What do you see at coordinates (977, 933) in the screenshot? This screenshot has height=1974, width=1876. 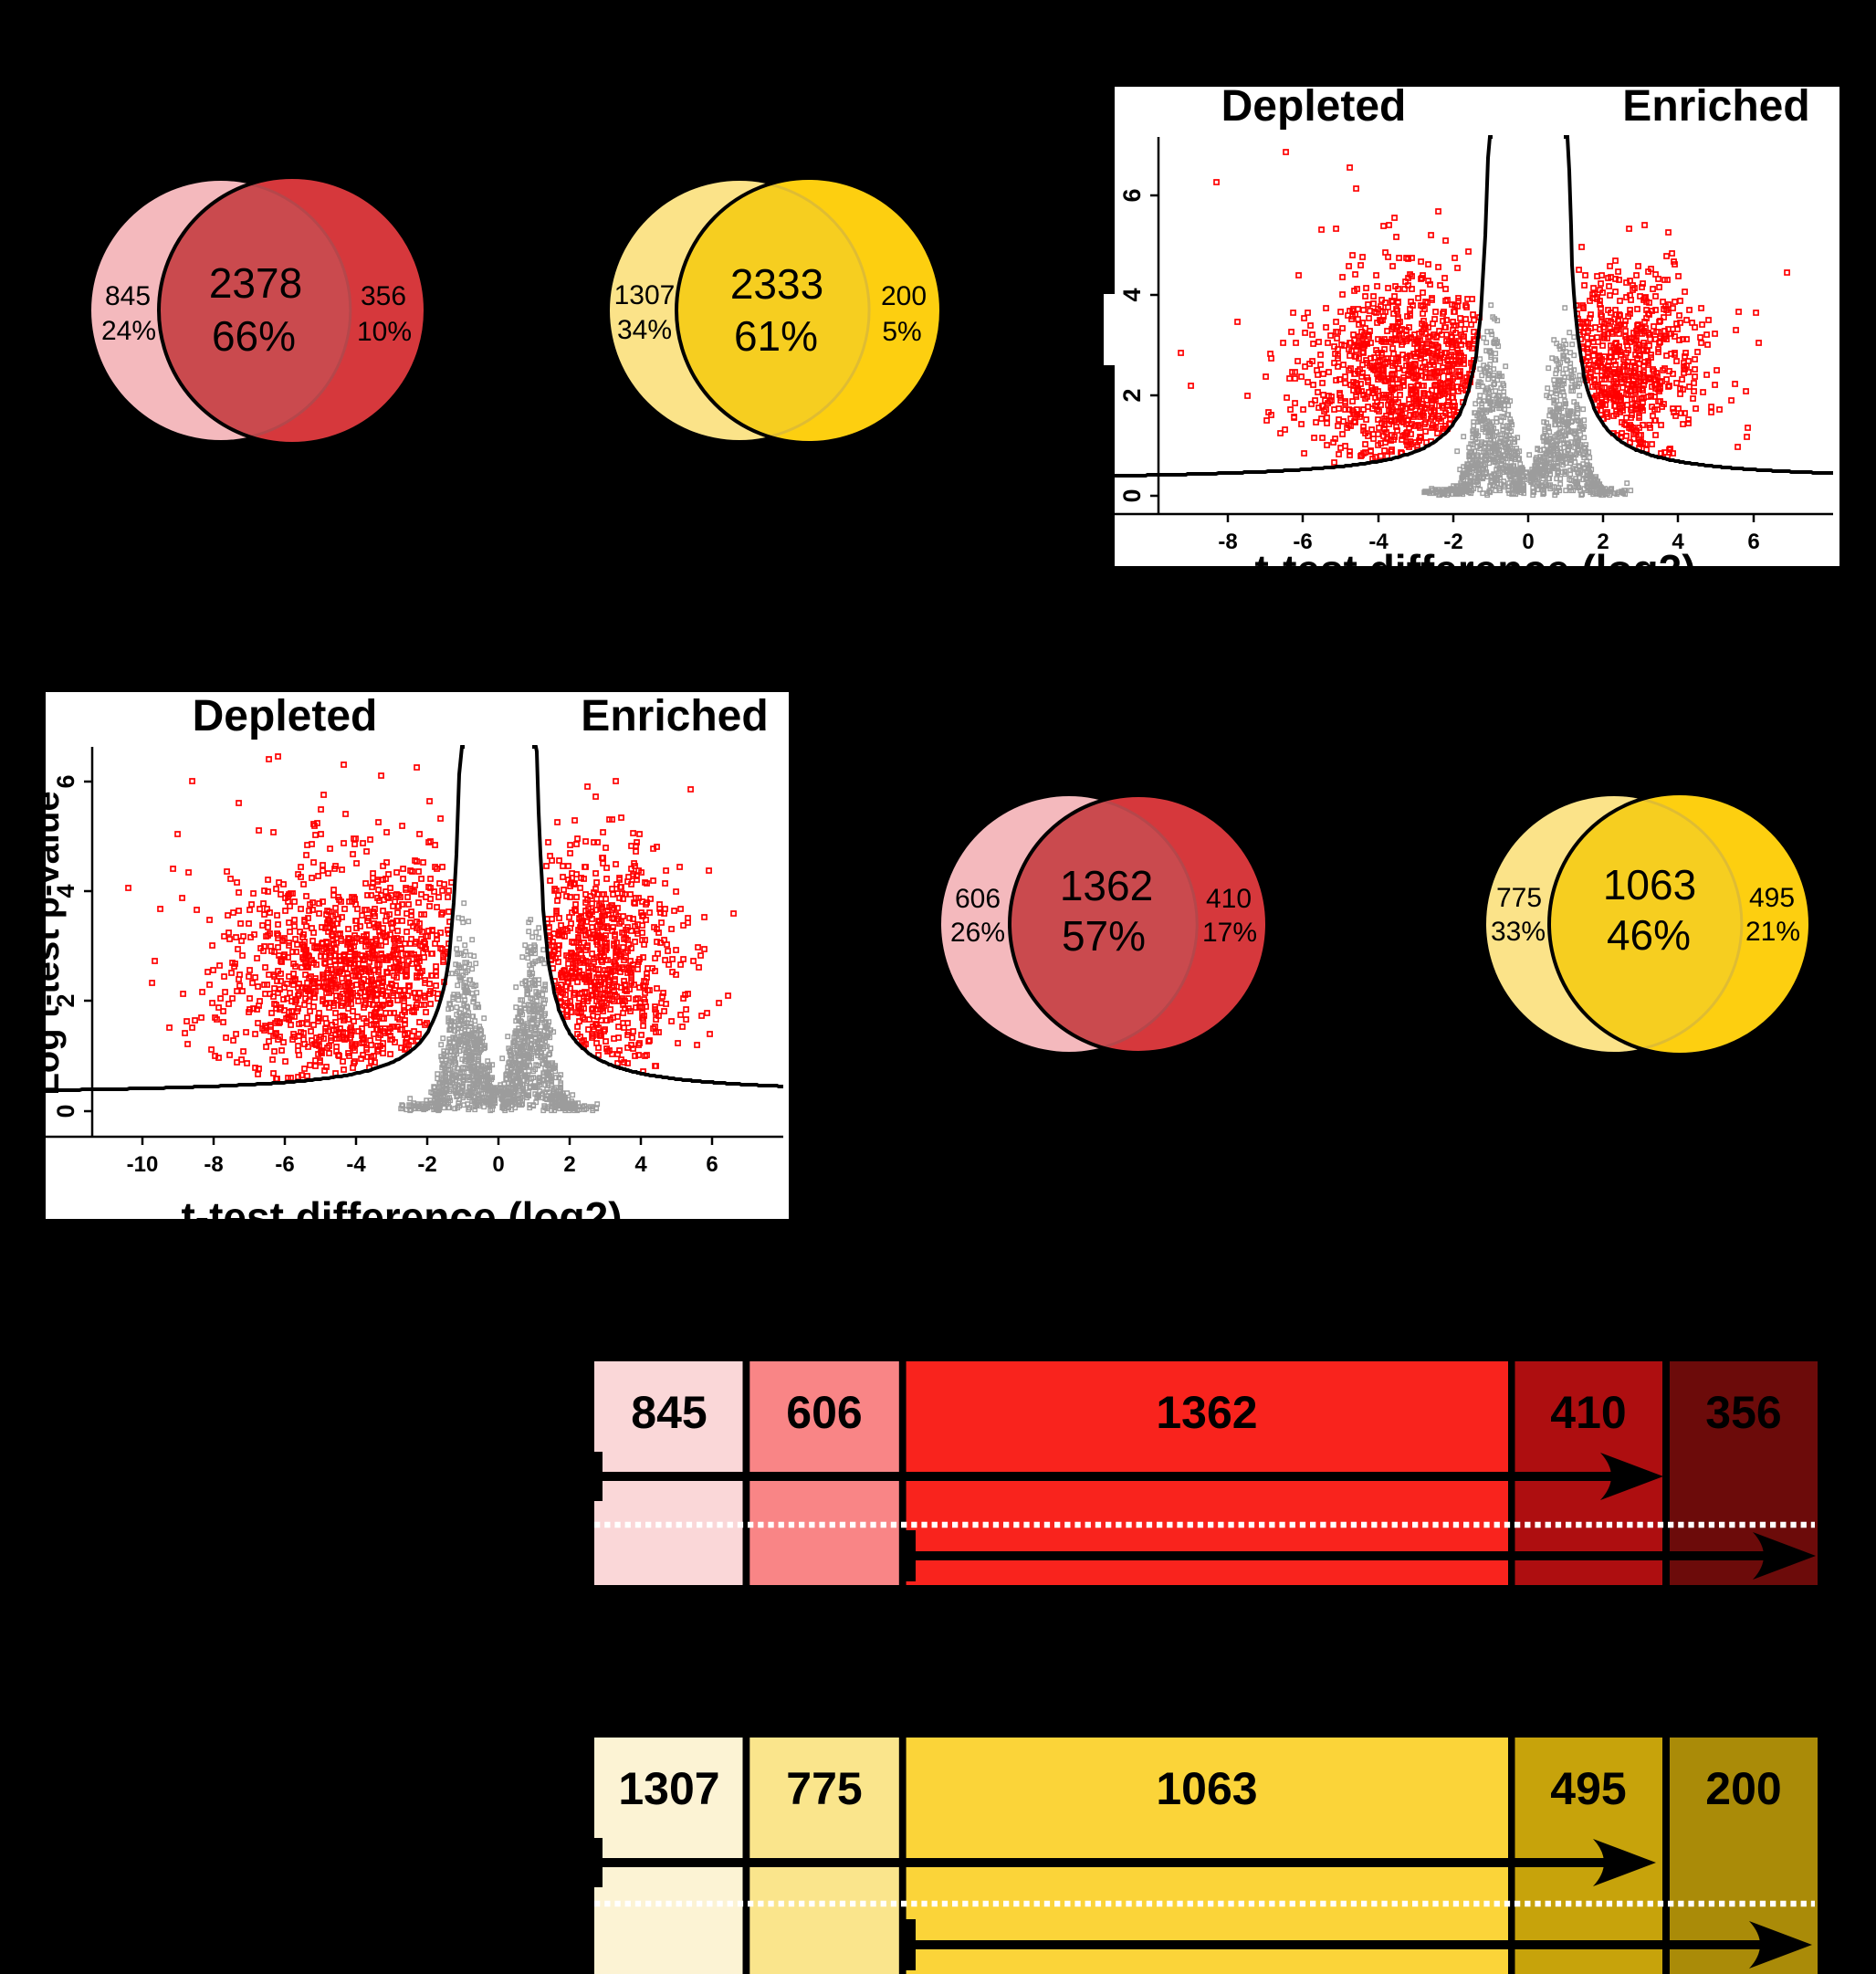 I see `svg-text: 26%` at bounding box center [977, 933].